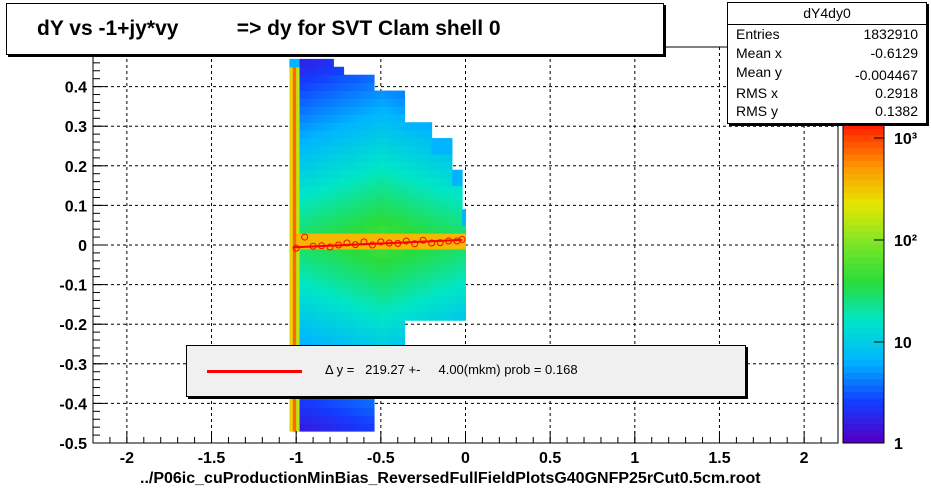 The image size is (931, 494). Describe the element at coordinates (76, 206) in the screenshot. I see `y-tick-label: 0.1` at that location.